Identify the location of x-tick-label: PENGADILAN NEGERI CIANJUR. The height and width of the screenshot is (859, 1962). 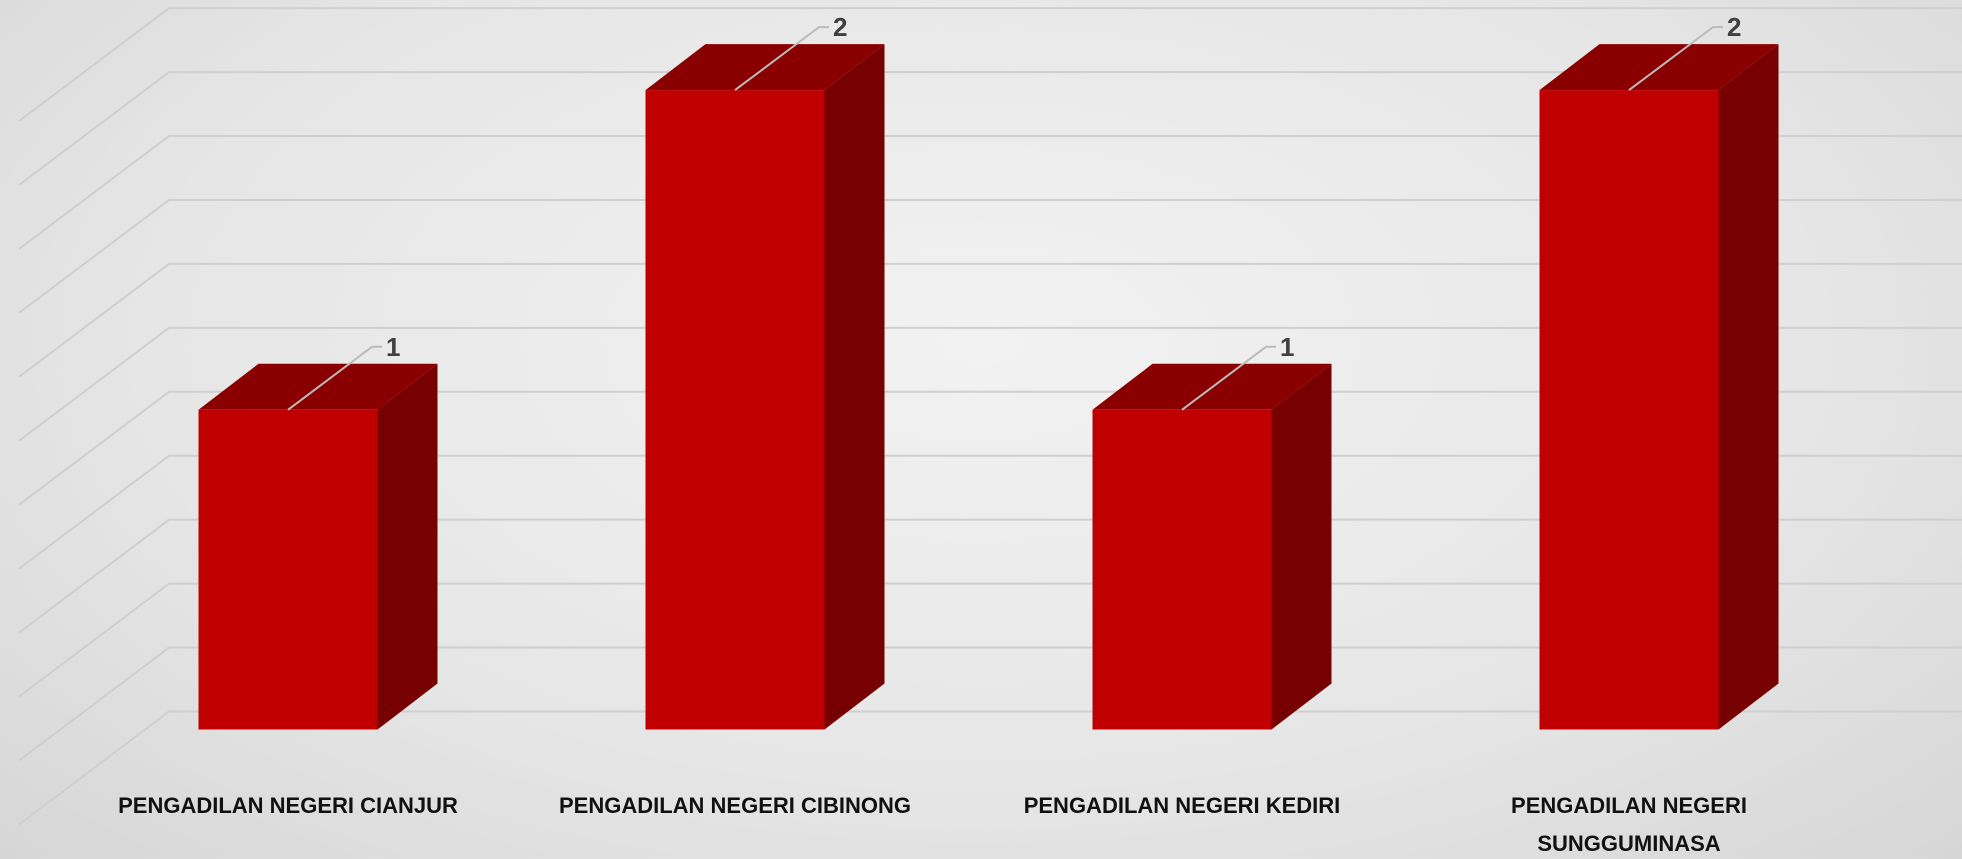
(288, 805).